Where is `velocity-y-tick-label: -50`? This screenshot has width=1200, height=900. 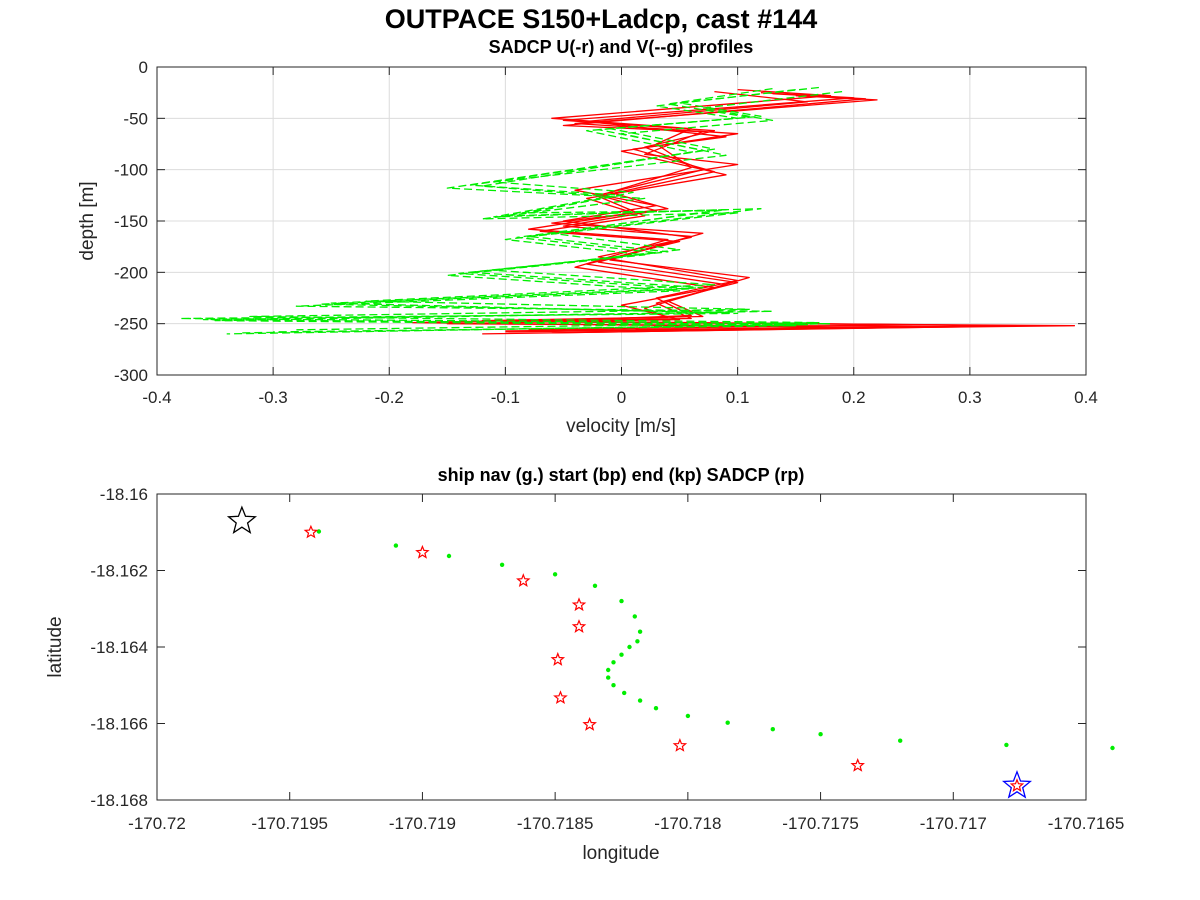 velocity-y-tick-label: -50 is located at coordinates (135, 118).